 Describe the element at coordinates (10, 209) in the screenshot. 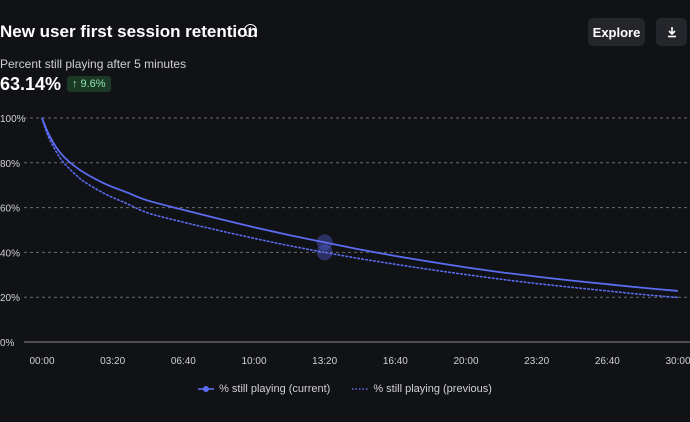

I see `y-tick-label: 60%` at that location.